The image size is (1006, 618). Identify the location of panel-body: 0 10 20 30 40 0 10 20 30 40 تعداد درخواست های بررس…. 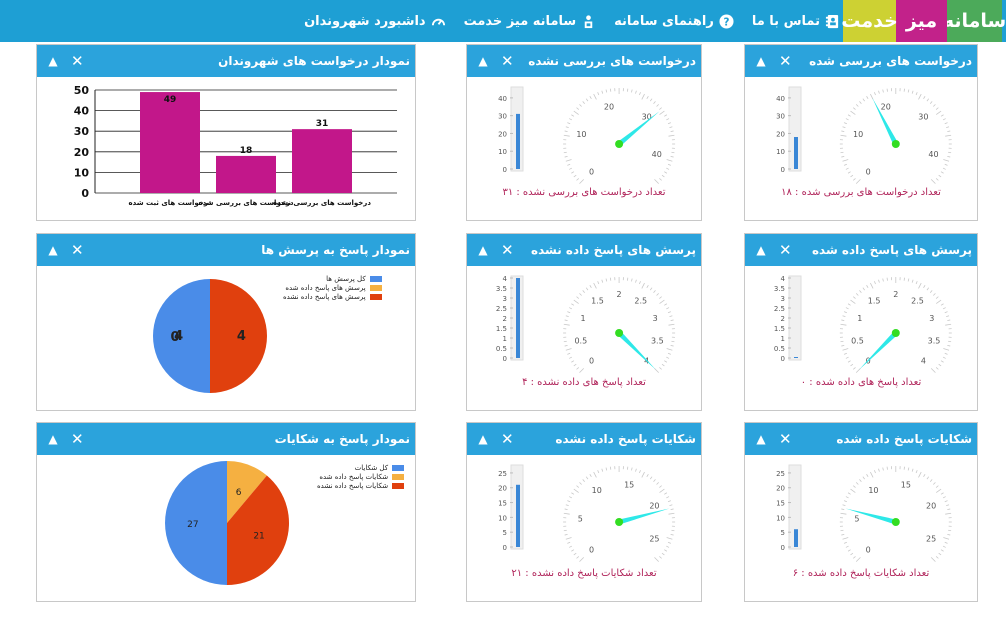
(861, 148).